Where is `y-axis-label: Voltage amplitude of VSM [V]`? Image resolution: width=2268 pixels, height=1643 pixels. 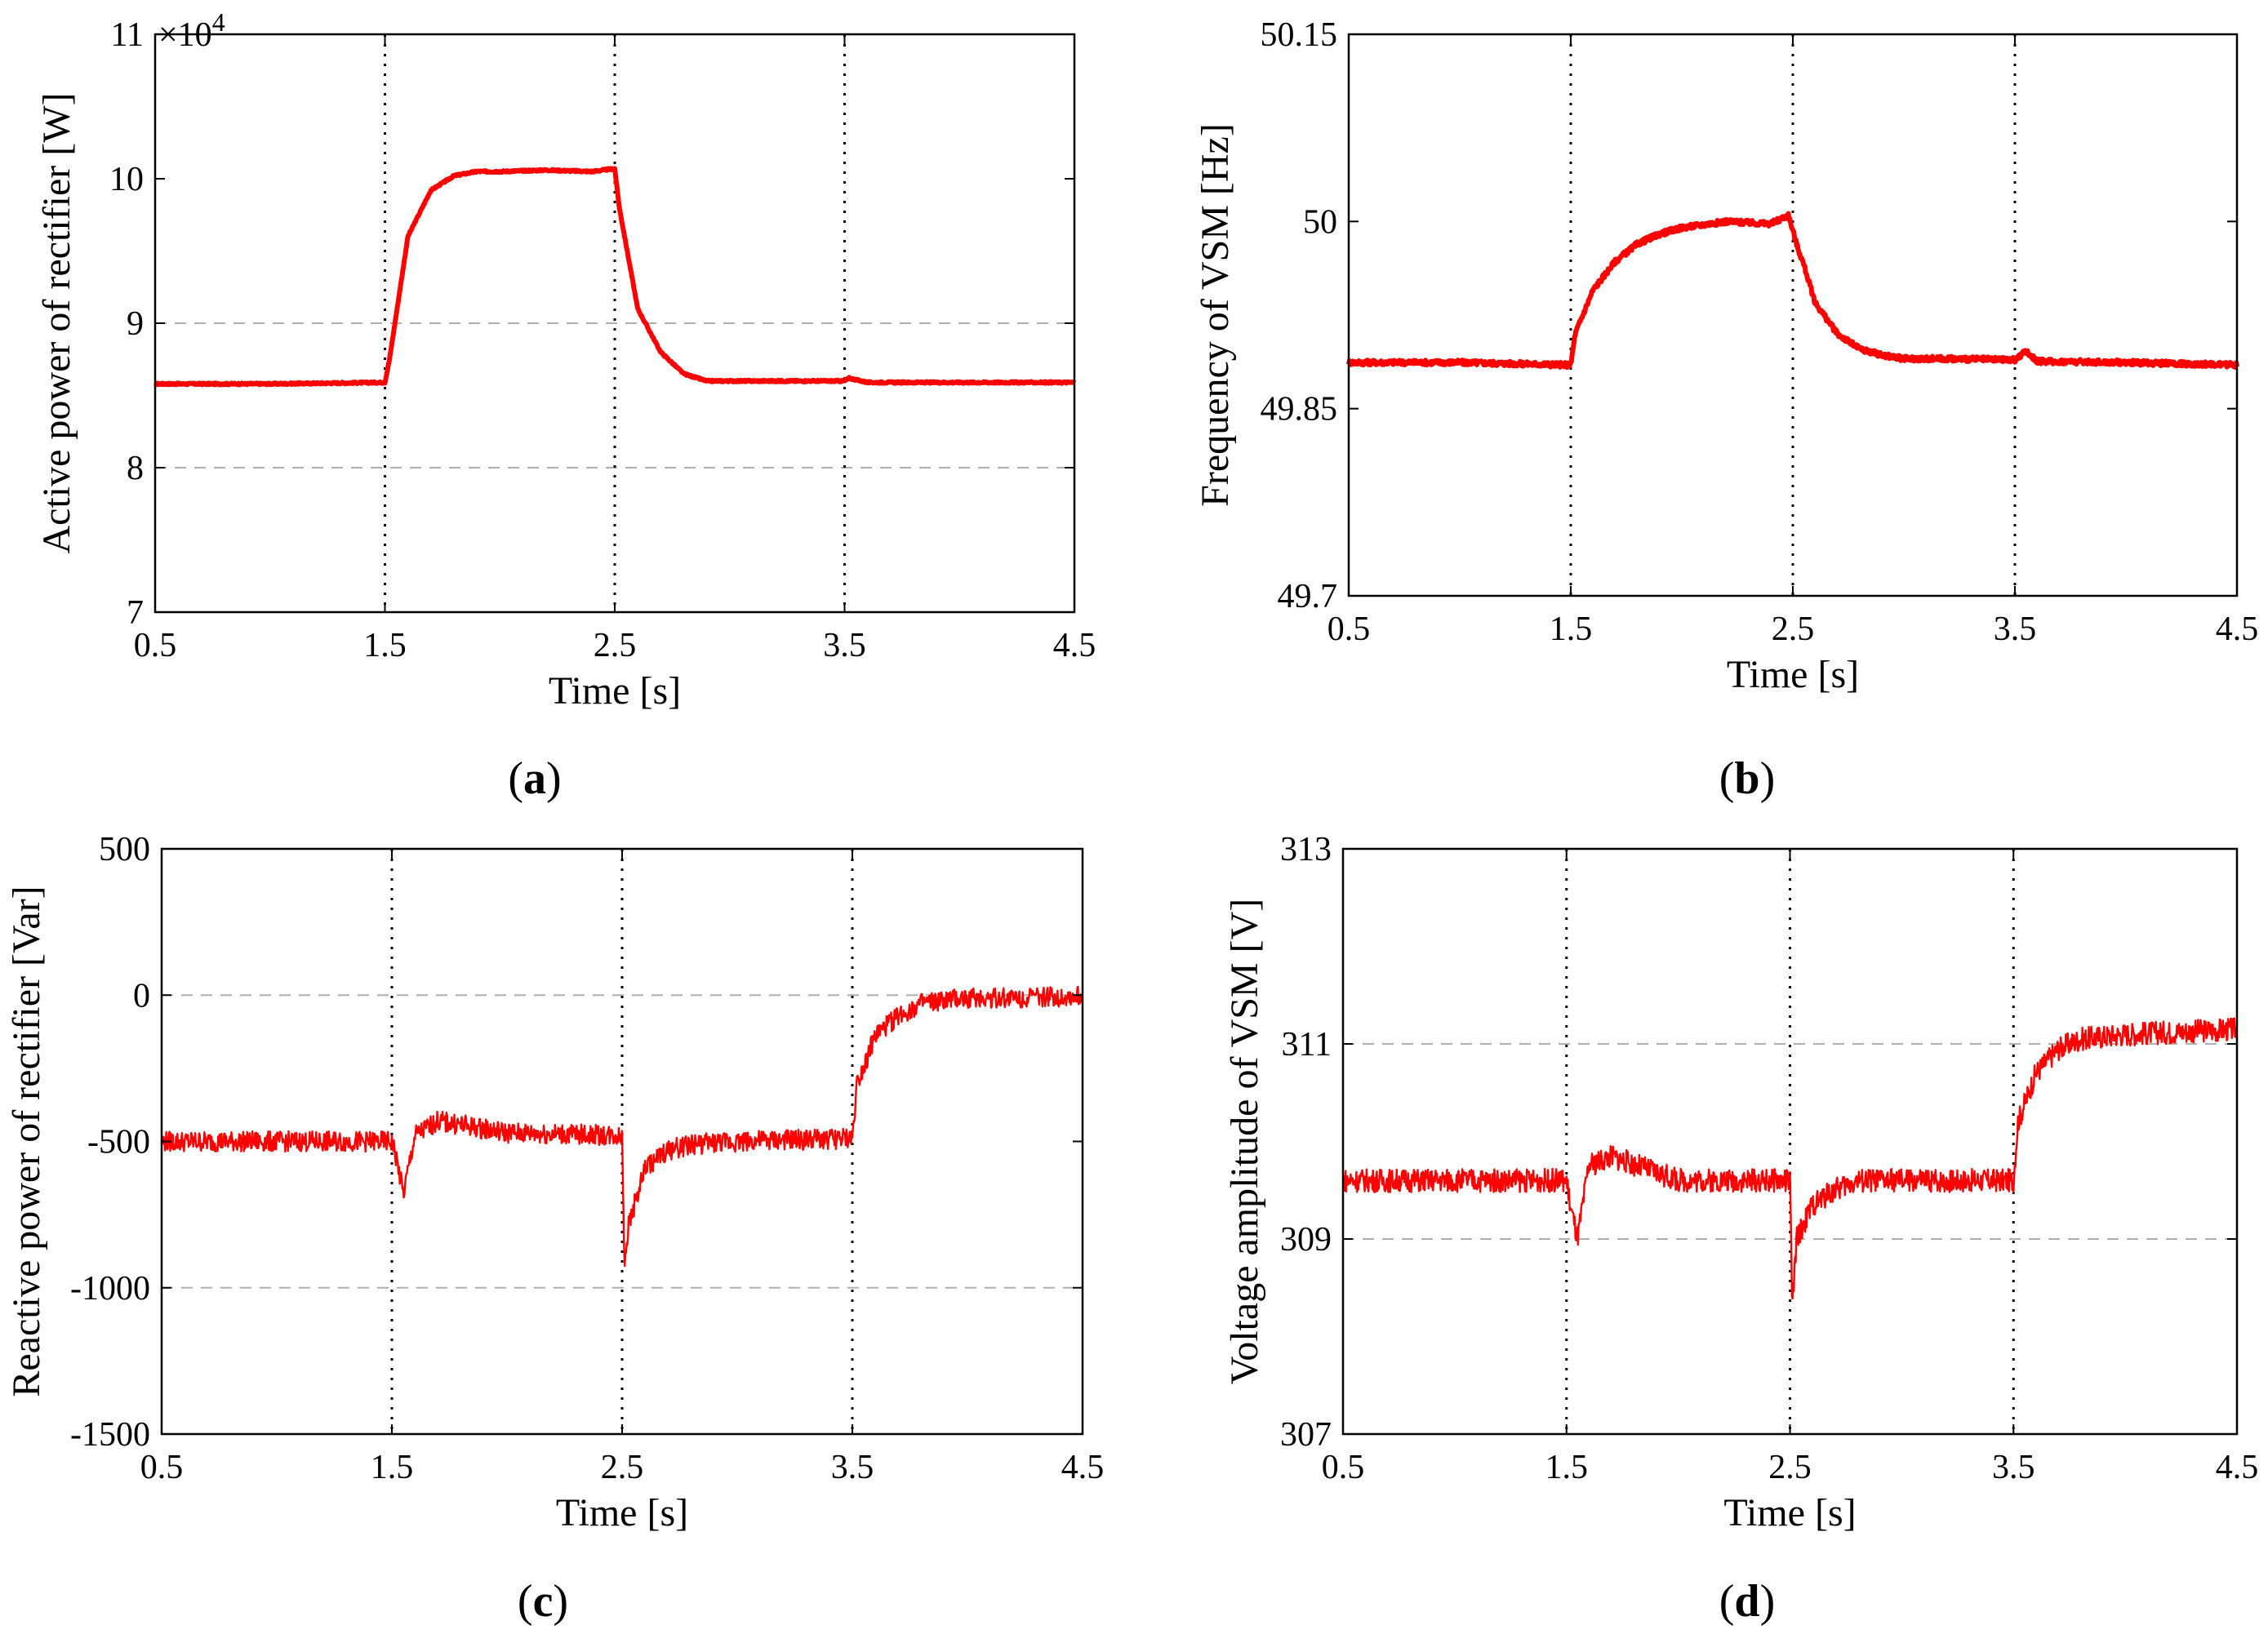 y-axis-label: Voltage amplitude of VSM [V] is located at coordinates (1244, 1142).